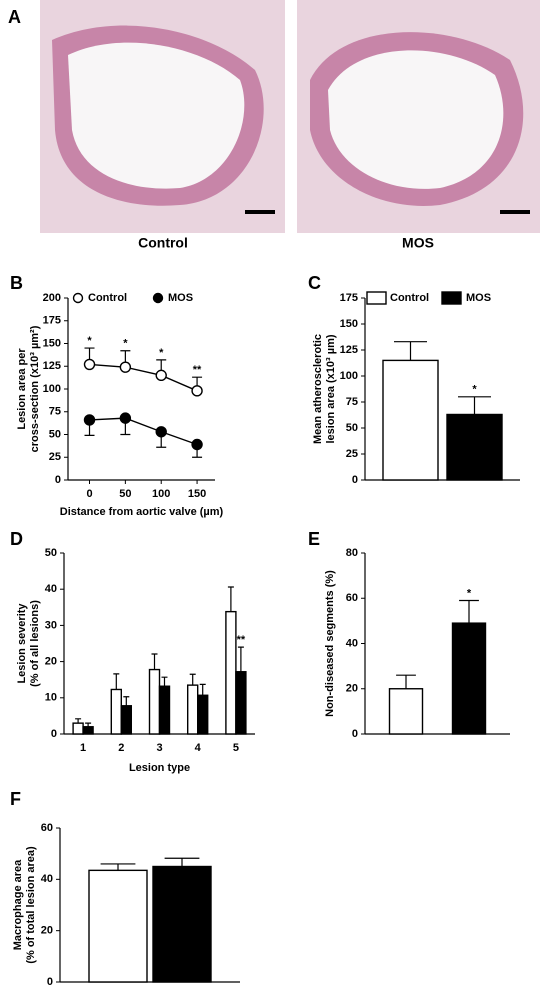  I want to click on x-tick-label: 150, so click(197, 494).